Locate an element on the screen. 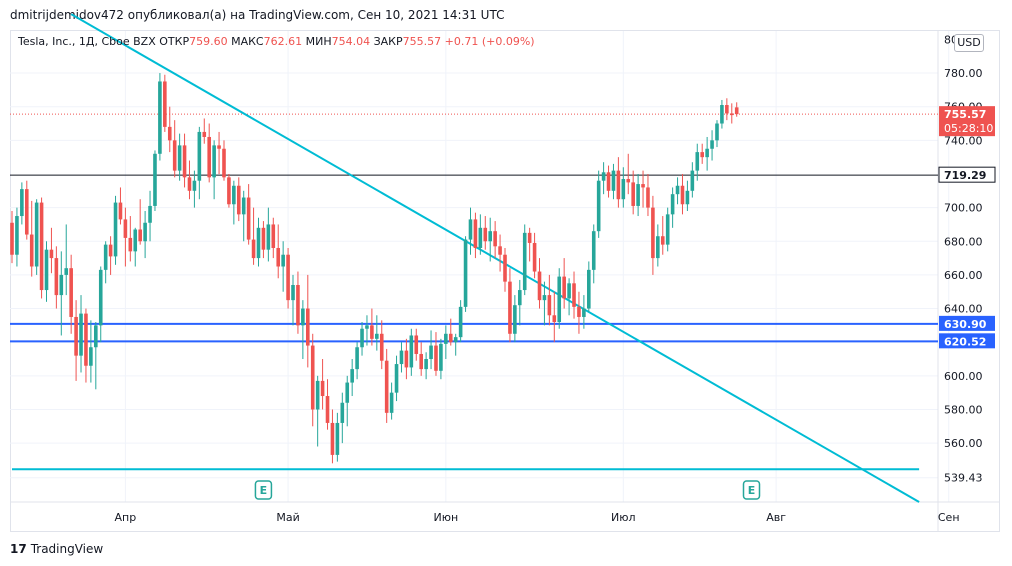  x-tick-label: Авг is located at coordinates (776, 517).